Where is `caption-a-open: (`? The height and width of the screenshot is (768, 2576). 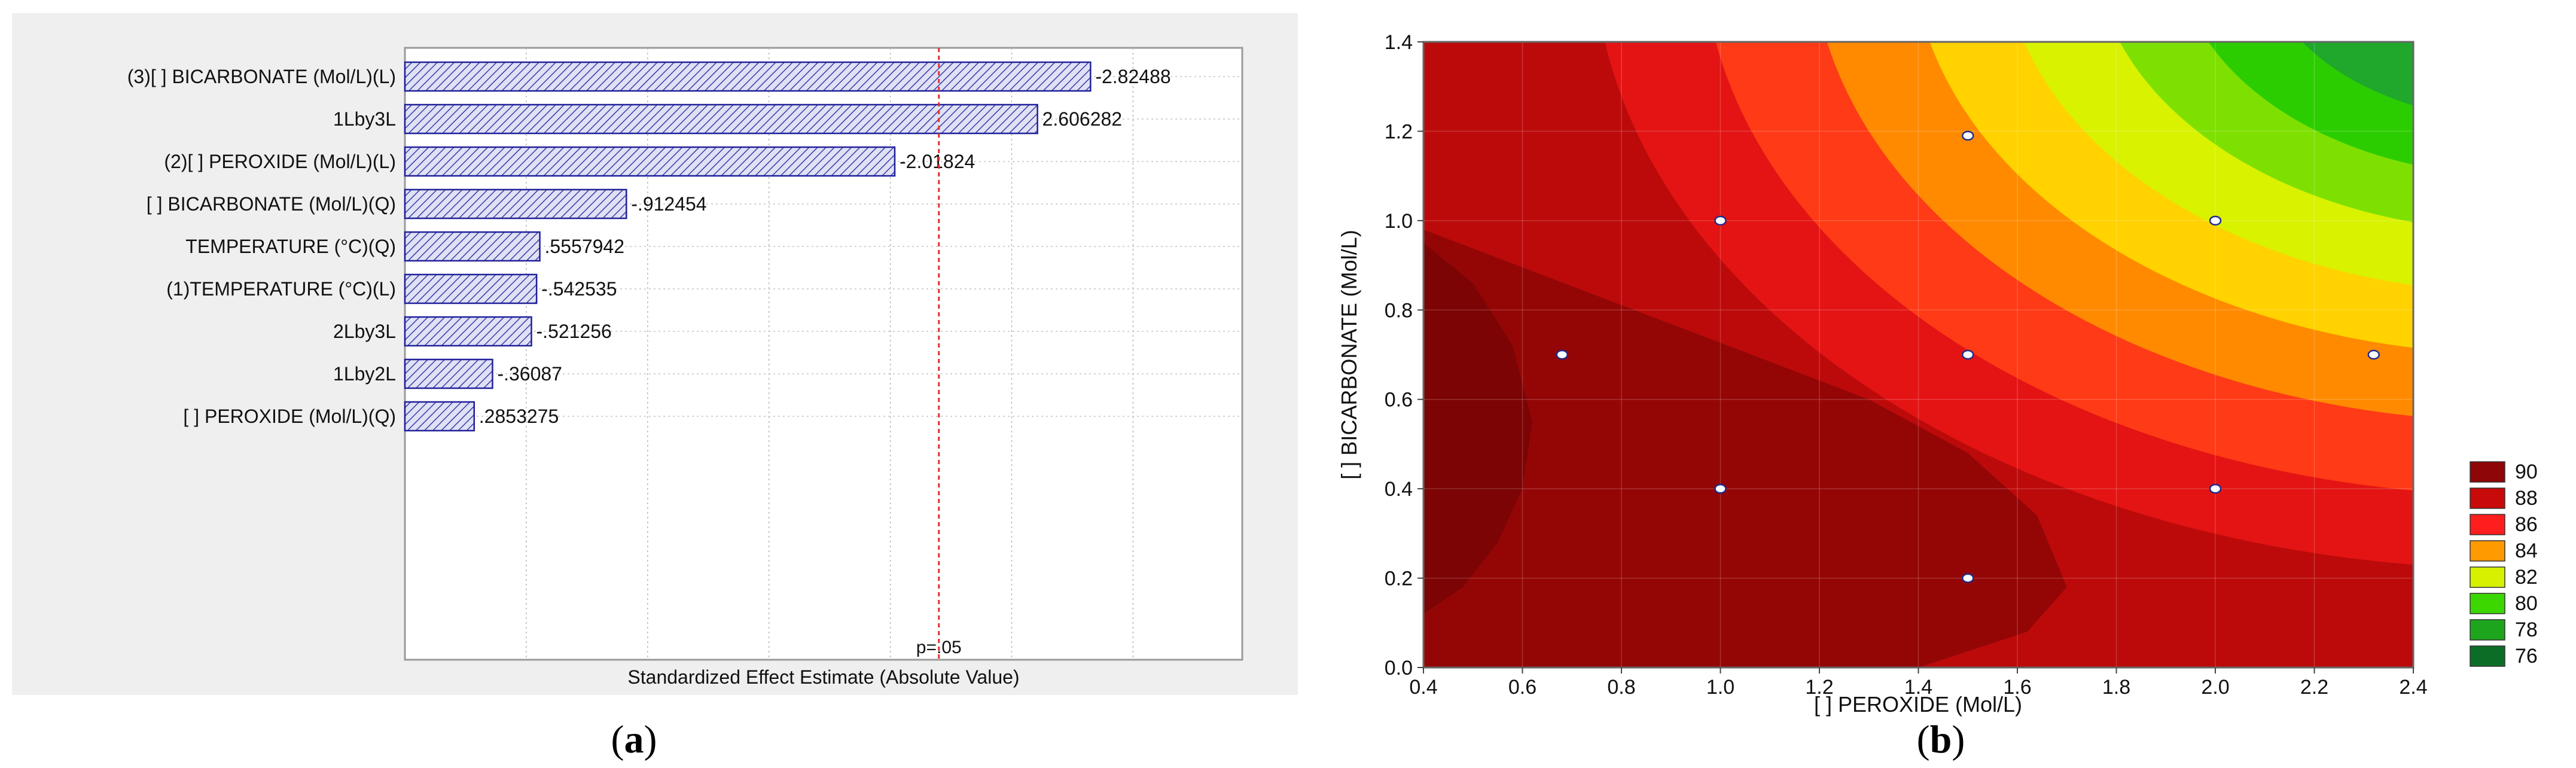
caption-a-open: ( is located at coordinates (618, 739).